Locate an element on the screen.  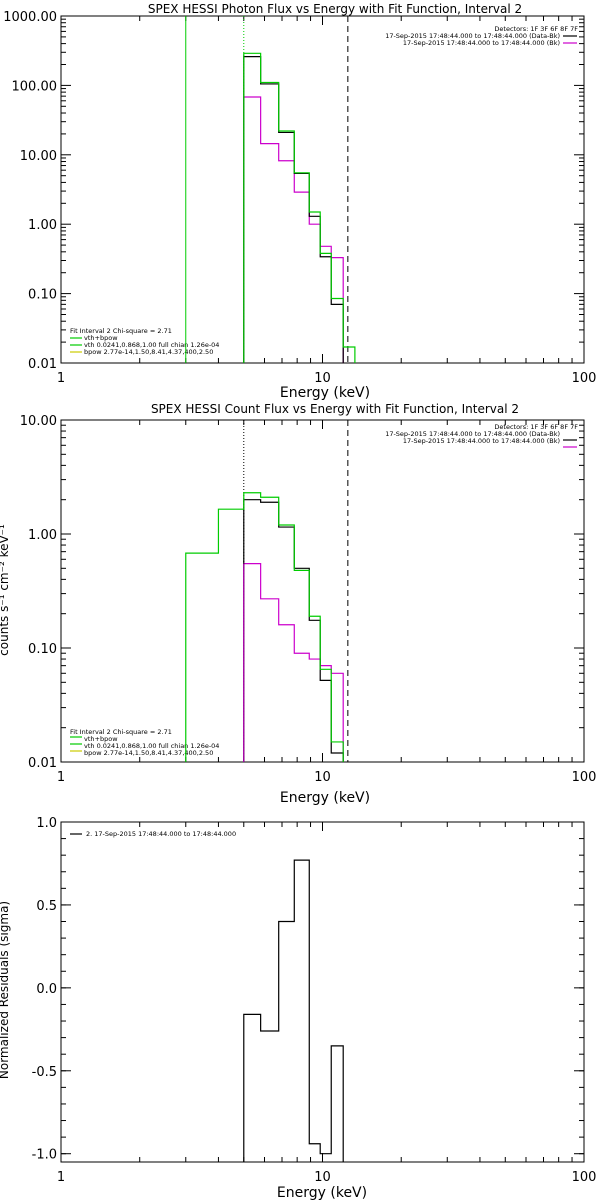
photon-legend-bpow: bpow 2.77e-14,1.50,8.41,4.37,400,2.50 is located at coordinates (148, 352).